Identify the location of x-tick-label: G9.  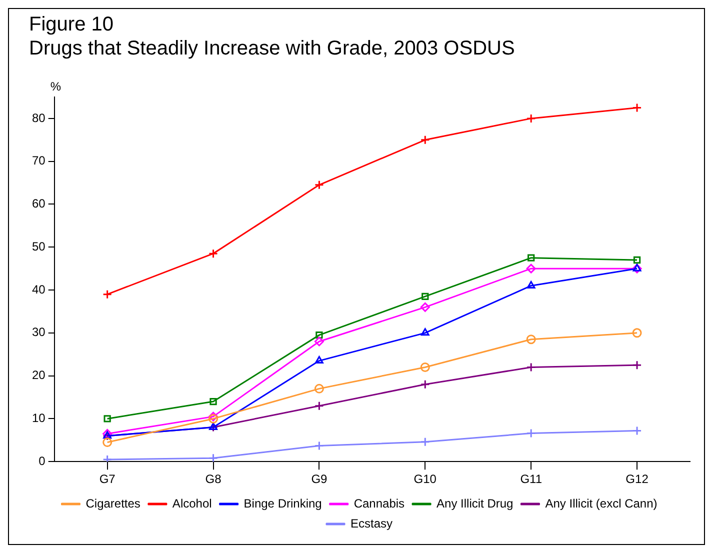
(319, 479).